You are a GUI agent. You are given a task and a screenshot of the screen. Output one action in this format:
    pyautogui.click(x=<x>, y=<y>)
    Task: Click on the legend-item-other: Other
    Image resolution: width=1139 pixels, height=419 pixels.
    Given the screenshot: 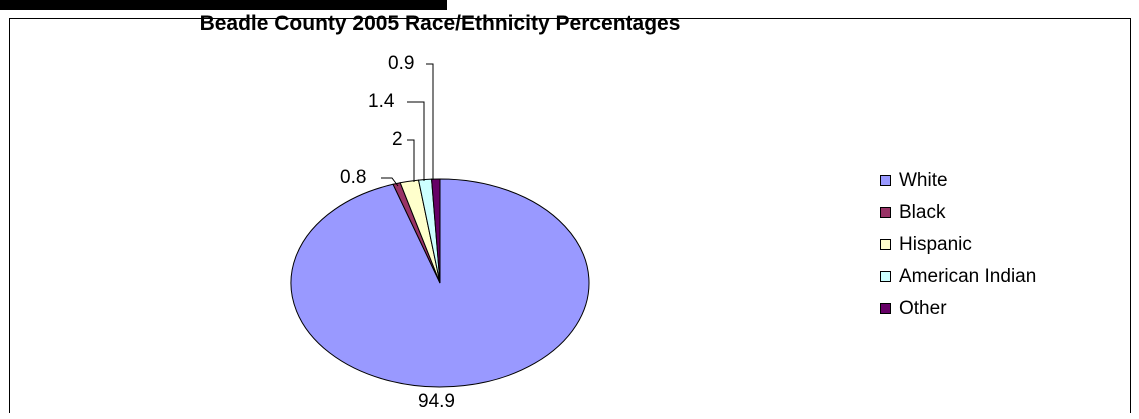 What is the action you would take?
    pyautogui.click(x=1000, y=309)
    